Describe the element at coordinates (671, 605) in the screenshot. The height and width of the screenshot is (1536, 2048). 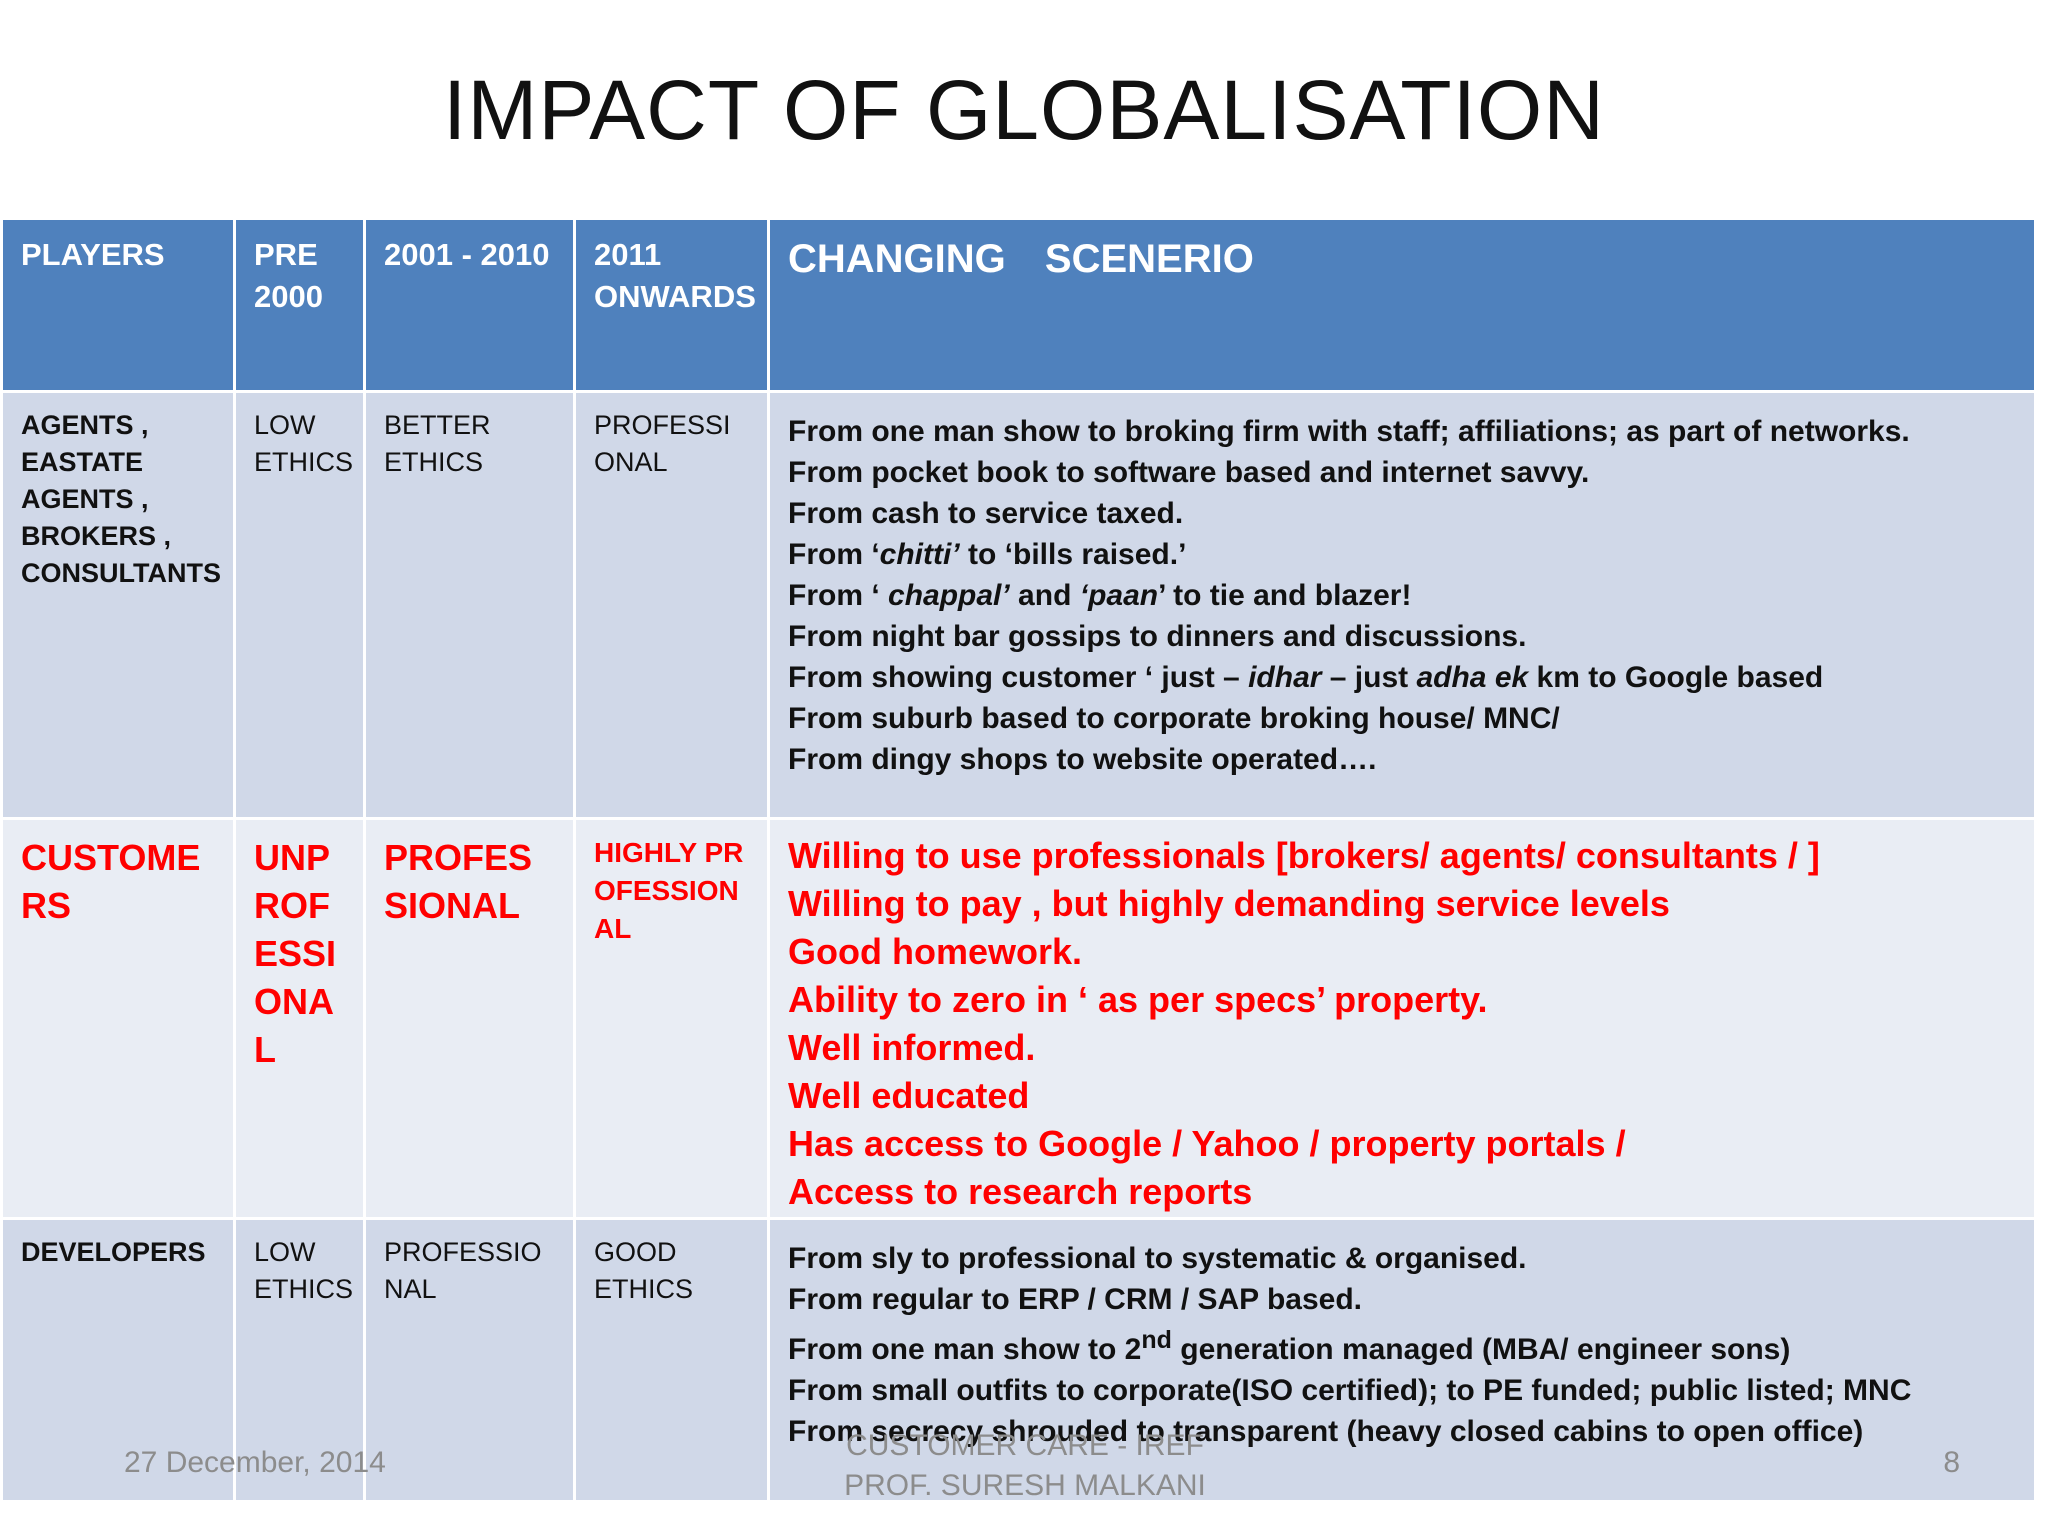
I see `agents-2011-cell: PROFESSIONAL` at that location.